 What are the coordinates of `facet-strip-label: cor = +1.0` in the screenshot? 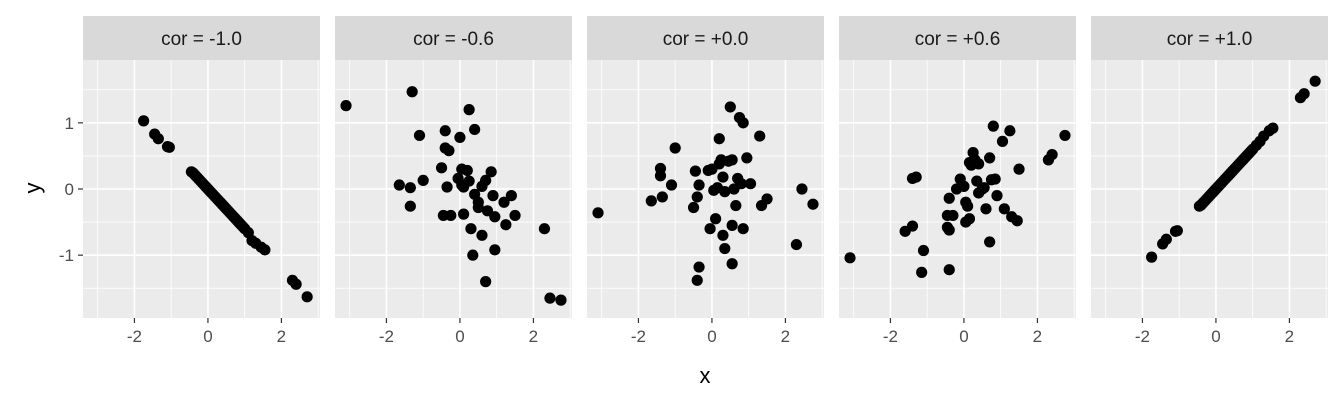 It's located at (1210, 39).